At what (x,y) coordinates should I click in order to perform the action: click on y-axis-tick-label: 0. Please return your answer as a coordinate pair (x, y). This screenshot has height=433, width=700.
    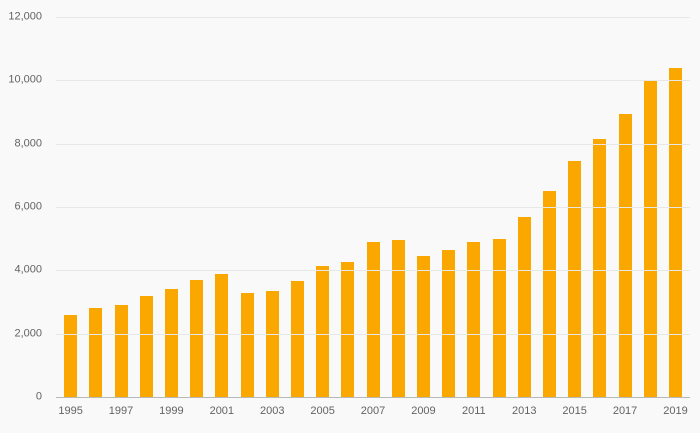
    Looking at the image, I should click on (38, 396).